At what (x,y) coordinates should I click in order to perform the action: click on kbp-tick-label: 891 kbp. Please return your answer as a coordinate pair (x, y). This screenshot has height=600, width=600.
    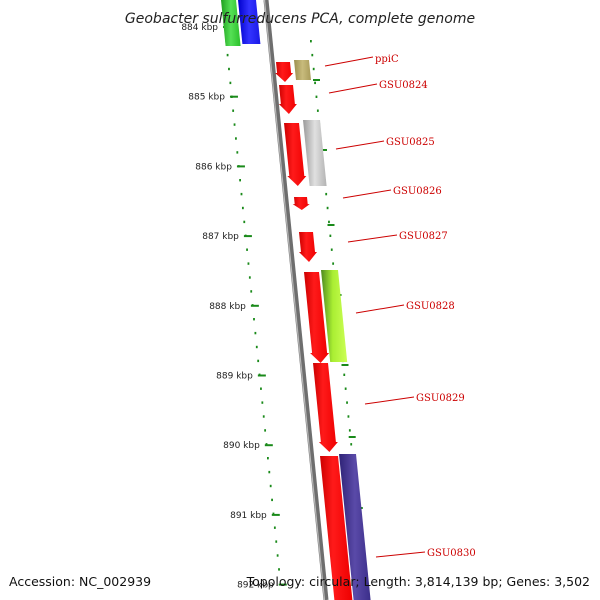
    Looking at the image, I should click on (248, 516).